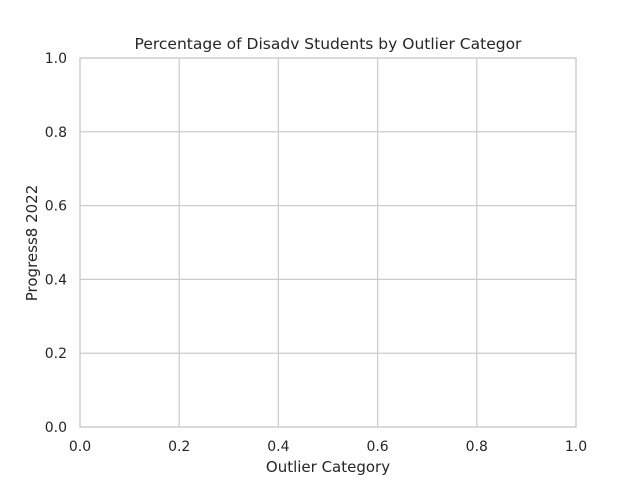 This screenshot has width=640, height=480. I want to click on x-tick-label: 0.2, so click(179, 447).